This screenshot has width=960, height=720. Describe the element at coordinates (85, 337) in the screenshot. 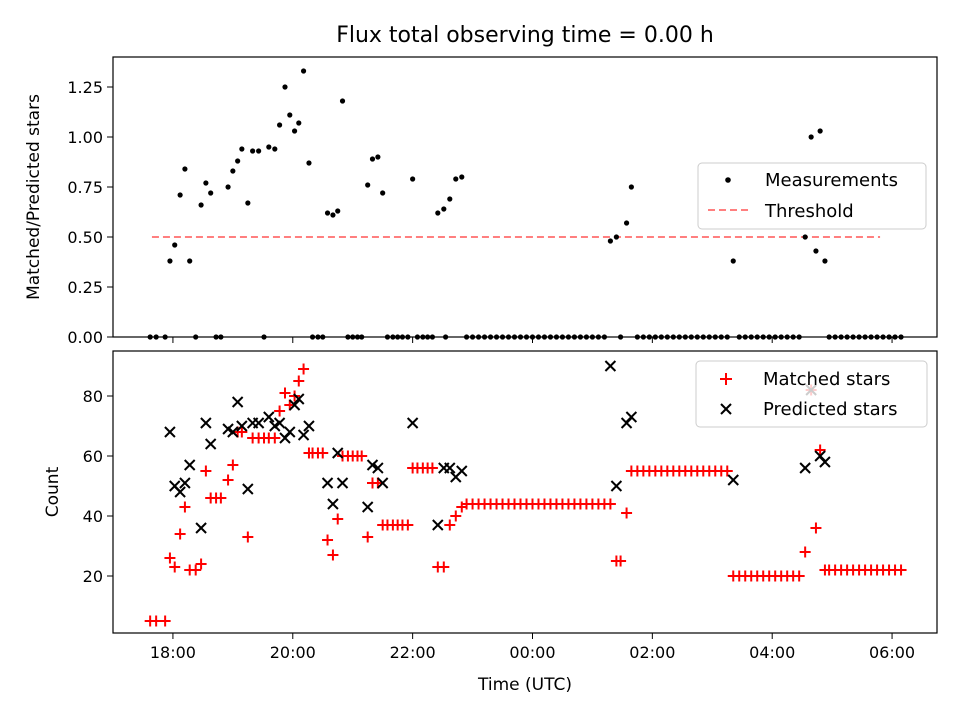

I see `top-y-tick-label: 0.00` at that location.